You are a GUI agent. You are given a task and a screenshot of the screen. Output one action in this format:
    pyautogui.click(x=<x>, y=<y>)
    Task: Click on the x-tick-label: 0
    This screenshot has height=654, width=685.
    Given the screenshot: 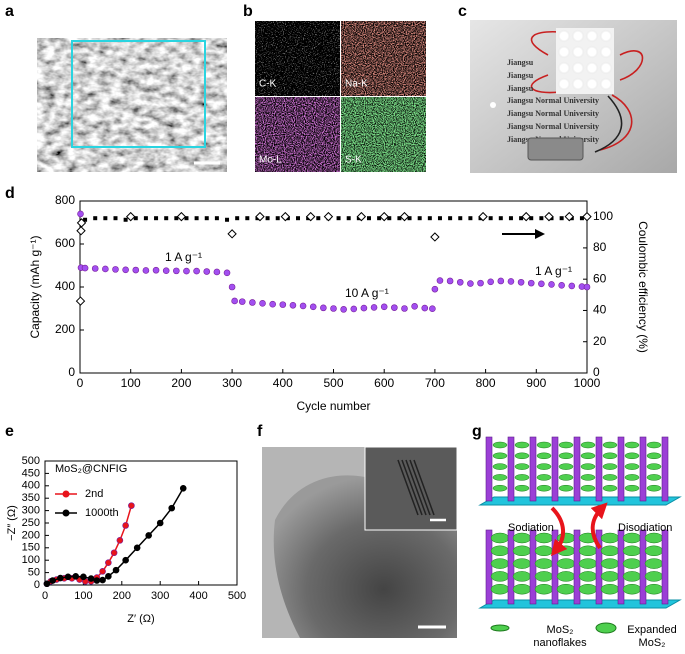 What is the action you would take?
    pyautogui.click(x=80, y=383)
    